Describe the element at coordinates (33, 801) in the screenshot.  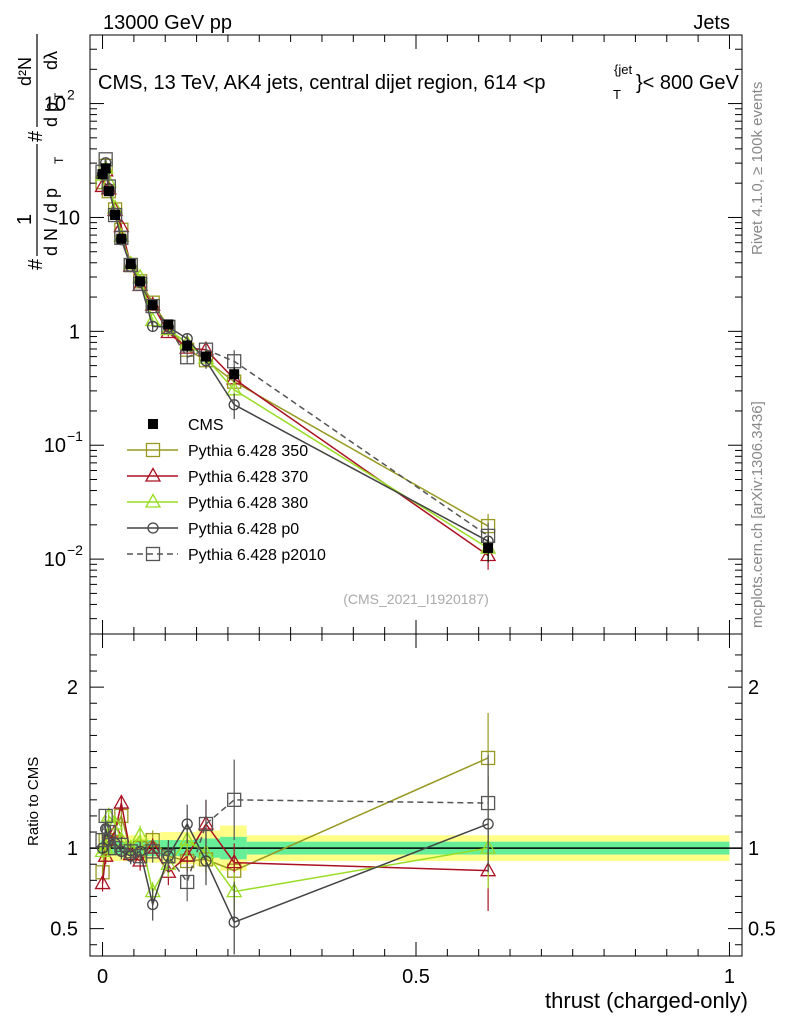
I see `ratio-ylabel: Ratio to CMS` at that location.